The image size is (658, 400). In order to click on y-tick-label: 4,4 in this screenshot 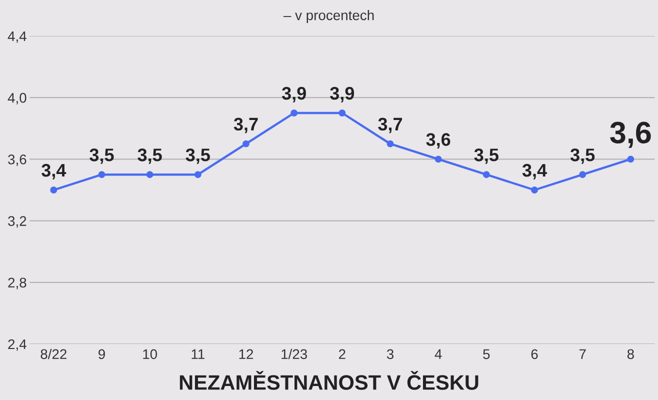, I will do `click(17, 37)`.